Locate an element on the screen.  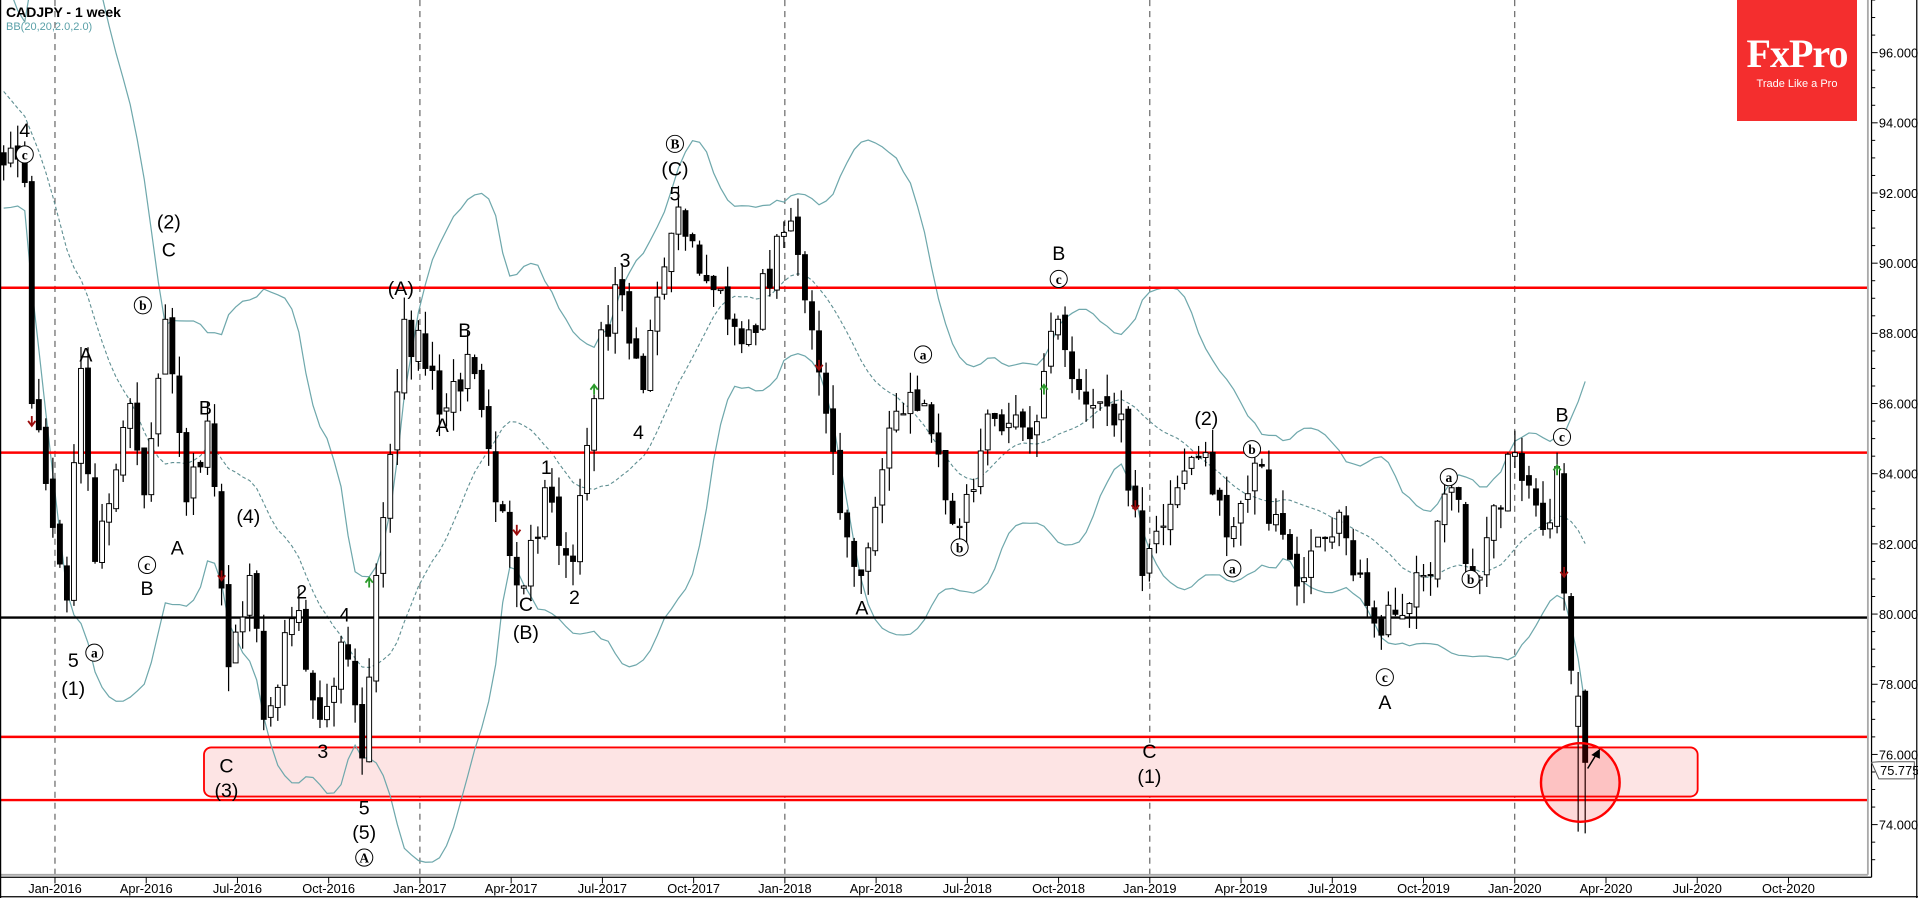
time-tick-label: Apr-2020 is located at coordinates (1606, 888).